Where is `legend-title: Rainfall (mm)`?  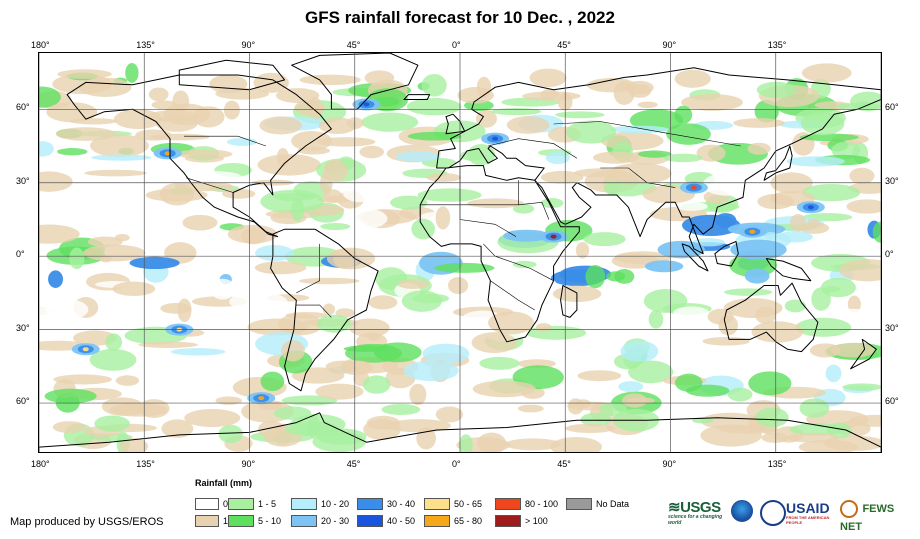
legend-title: Rainfall (mm) is located at coordinates (224, 483).